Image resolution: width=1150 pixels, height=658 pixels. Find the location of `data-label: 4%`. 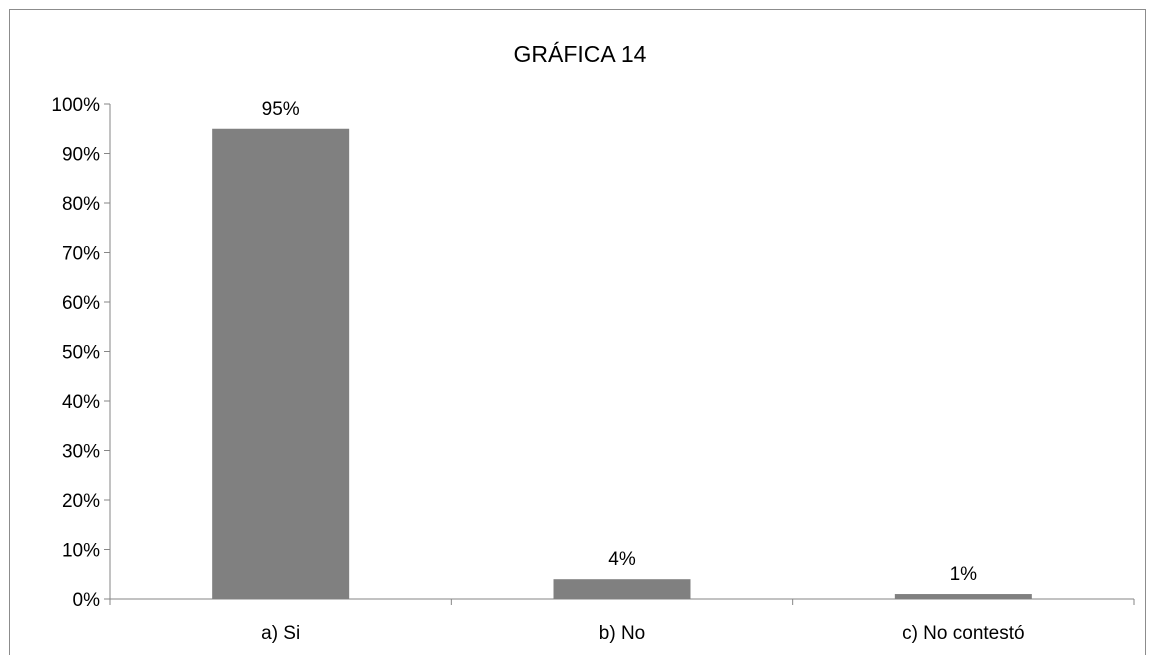

data-label: 4% is located at coordinates (622, 559).